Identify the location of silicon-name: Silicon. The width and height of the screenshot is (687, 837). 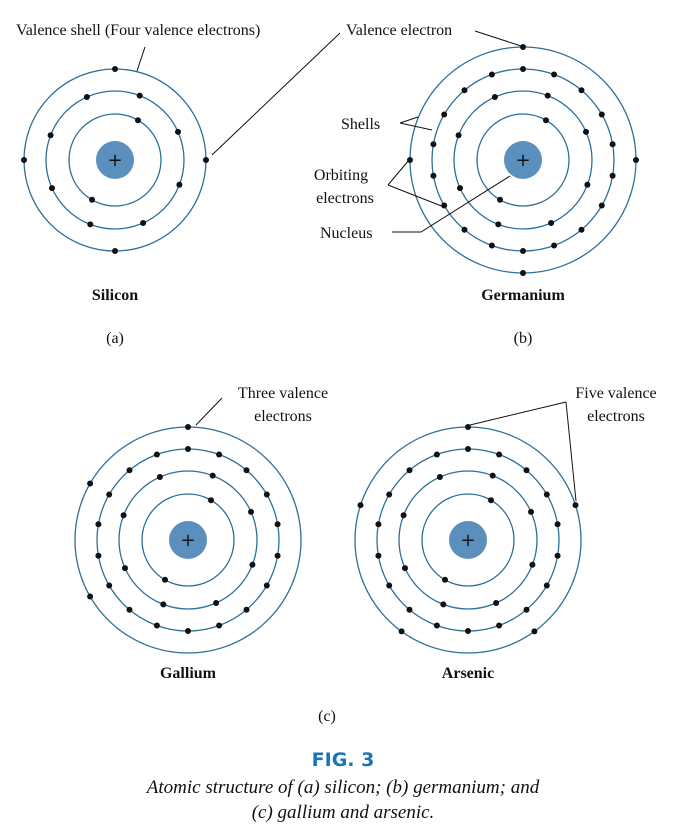
(115, 295).